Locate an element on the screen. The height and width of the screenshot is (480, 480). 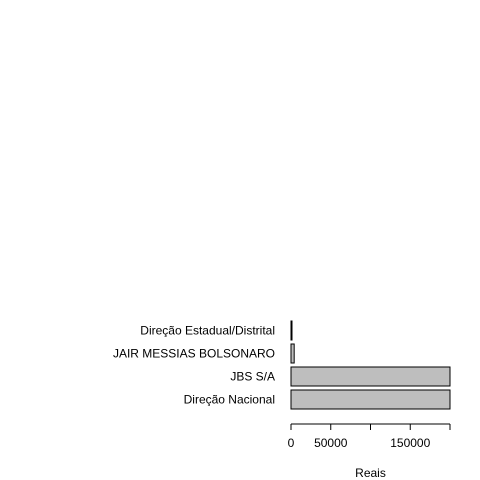
x-ticks-group: 0 50000 150000 is located at coordinates (369, 437).